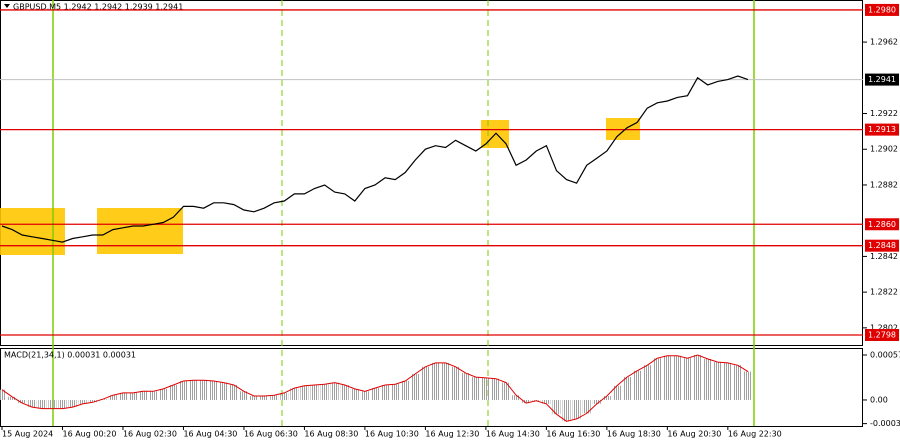  I want to click on y-tick-label: 0.00057, so click(885, 354).